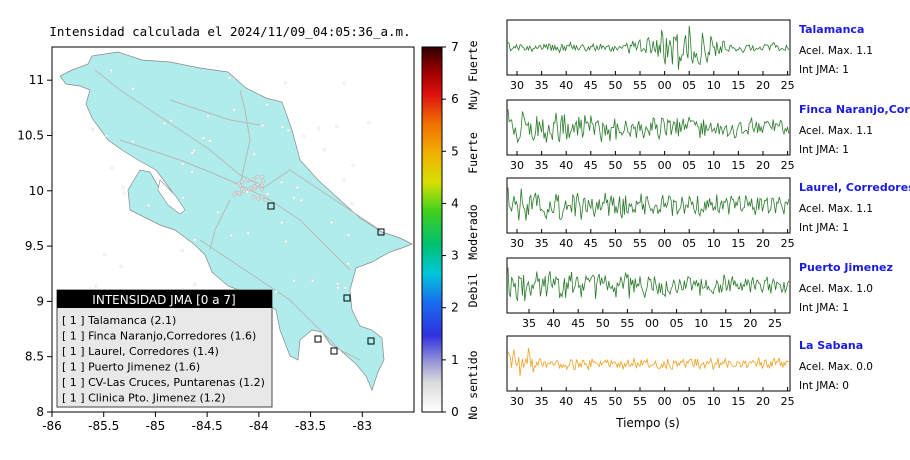 This screenshot has height=460, width=910. Describe the element at coordinates (836, 367) in the screenshot. I see `station-acel: Acel. Max. 0.0` at that location.